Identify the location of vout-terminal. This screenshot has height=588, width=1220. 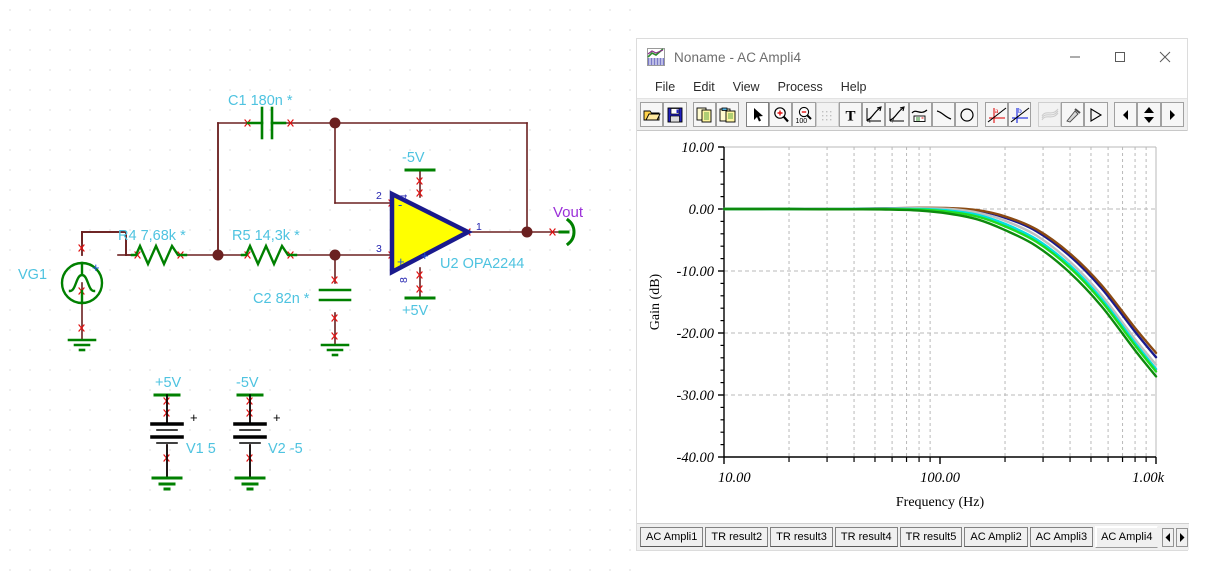
(567, 232).